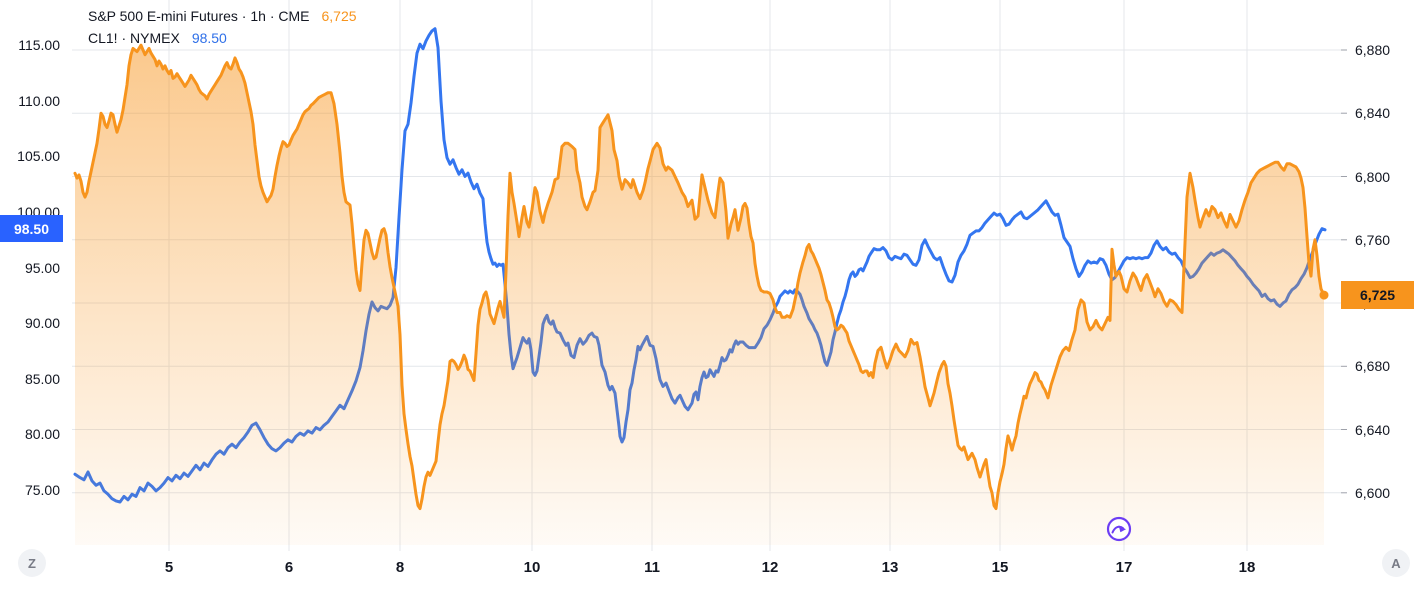 The width and height of the screenshot is (1414, 591). I want to click on left-axis-label: 95.00, so click(42, 268).